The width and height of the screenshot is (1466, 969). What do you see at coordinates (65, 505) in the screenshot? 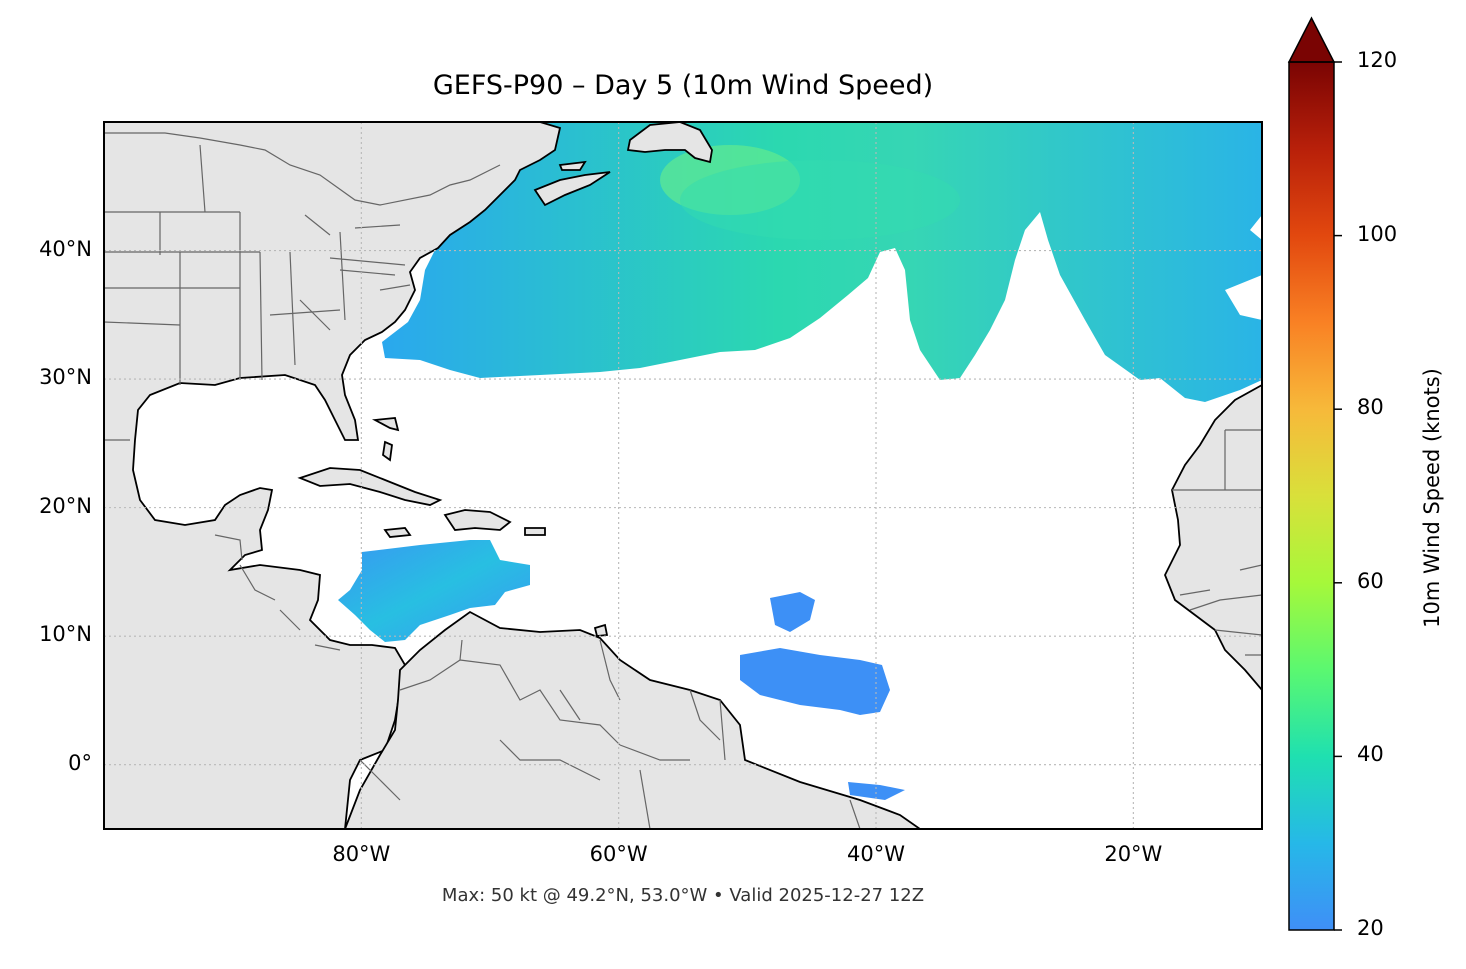
I see `lat-tick-label: 20°N` at bounding box center [65, 505].